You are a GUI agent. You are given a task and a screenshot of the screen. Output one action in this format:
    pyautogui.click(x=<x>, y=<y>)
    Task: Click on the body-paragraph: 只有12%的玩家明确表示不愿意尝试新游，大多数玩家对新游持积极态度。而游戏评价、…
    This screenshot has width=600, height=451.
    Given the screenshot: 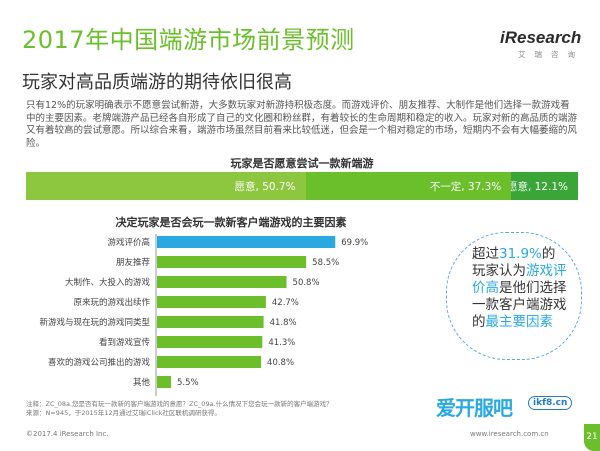 What is the action you would take?
    pyautogui.click(x=302, y=124)
    